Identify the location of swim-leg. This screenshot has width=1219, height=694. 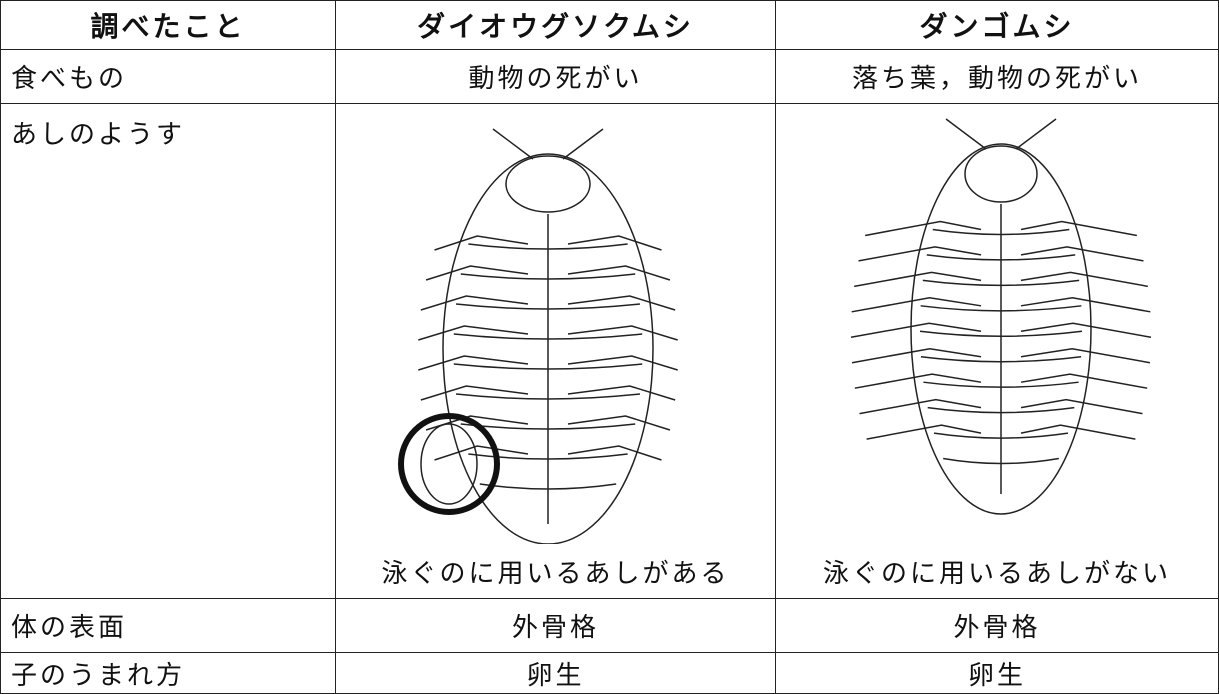
(449, 464).